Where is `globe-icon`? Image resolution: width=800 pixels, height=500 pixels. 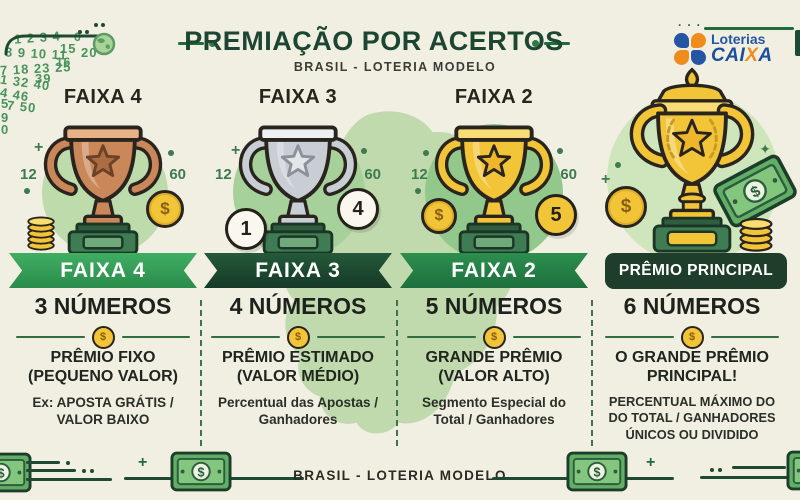
globe-icon is located at coordinates (104, 44).